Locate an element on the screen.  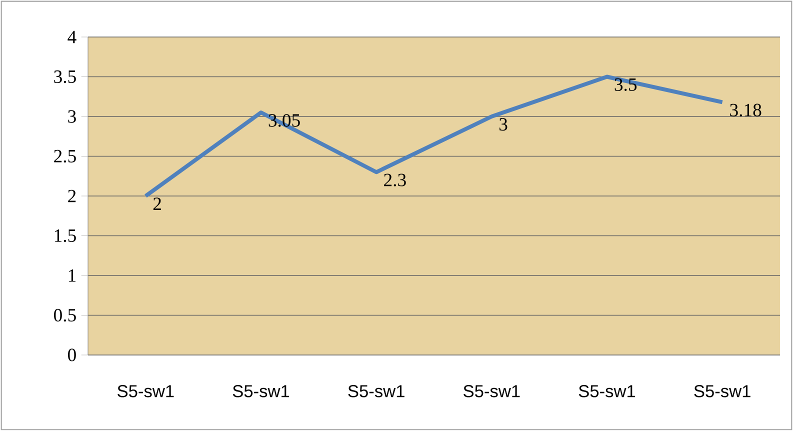
y-tick-label: 2.5 is located at coordinates (65, 156).